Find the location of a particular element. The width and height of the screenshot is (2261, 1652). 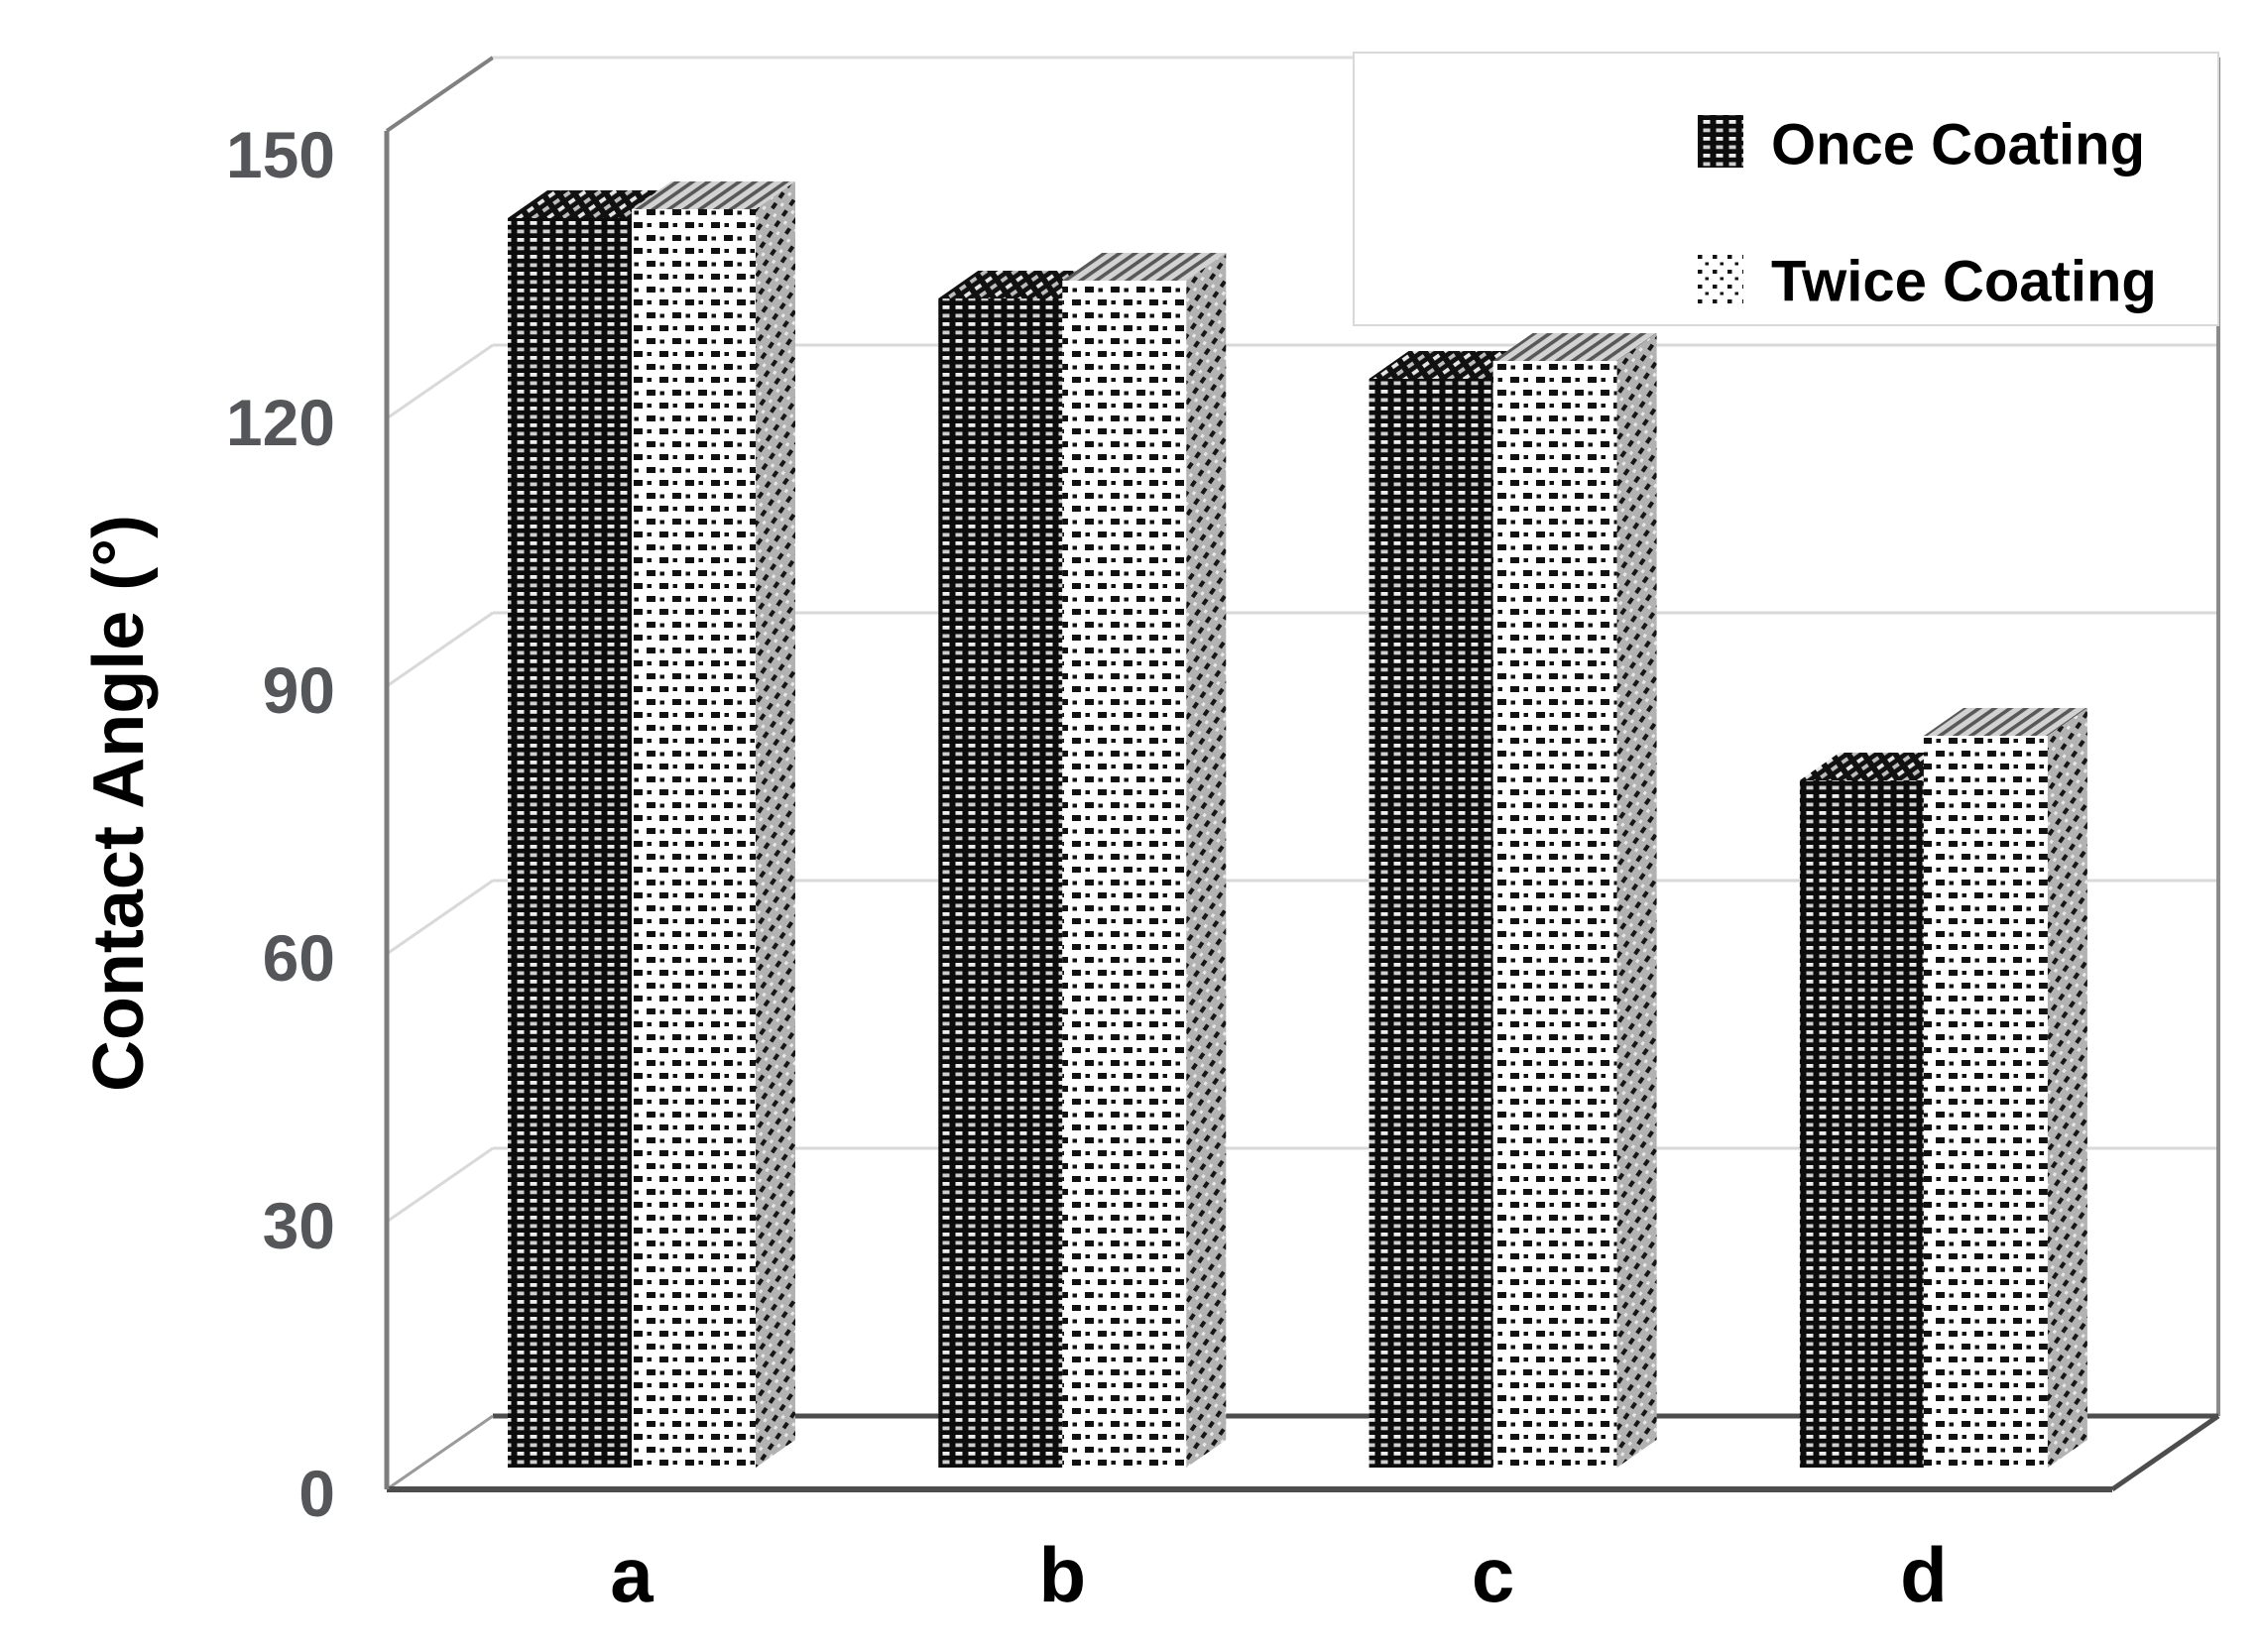

x-category-label: c is located at coordinates (1493, 1574).